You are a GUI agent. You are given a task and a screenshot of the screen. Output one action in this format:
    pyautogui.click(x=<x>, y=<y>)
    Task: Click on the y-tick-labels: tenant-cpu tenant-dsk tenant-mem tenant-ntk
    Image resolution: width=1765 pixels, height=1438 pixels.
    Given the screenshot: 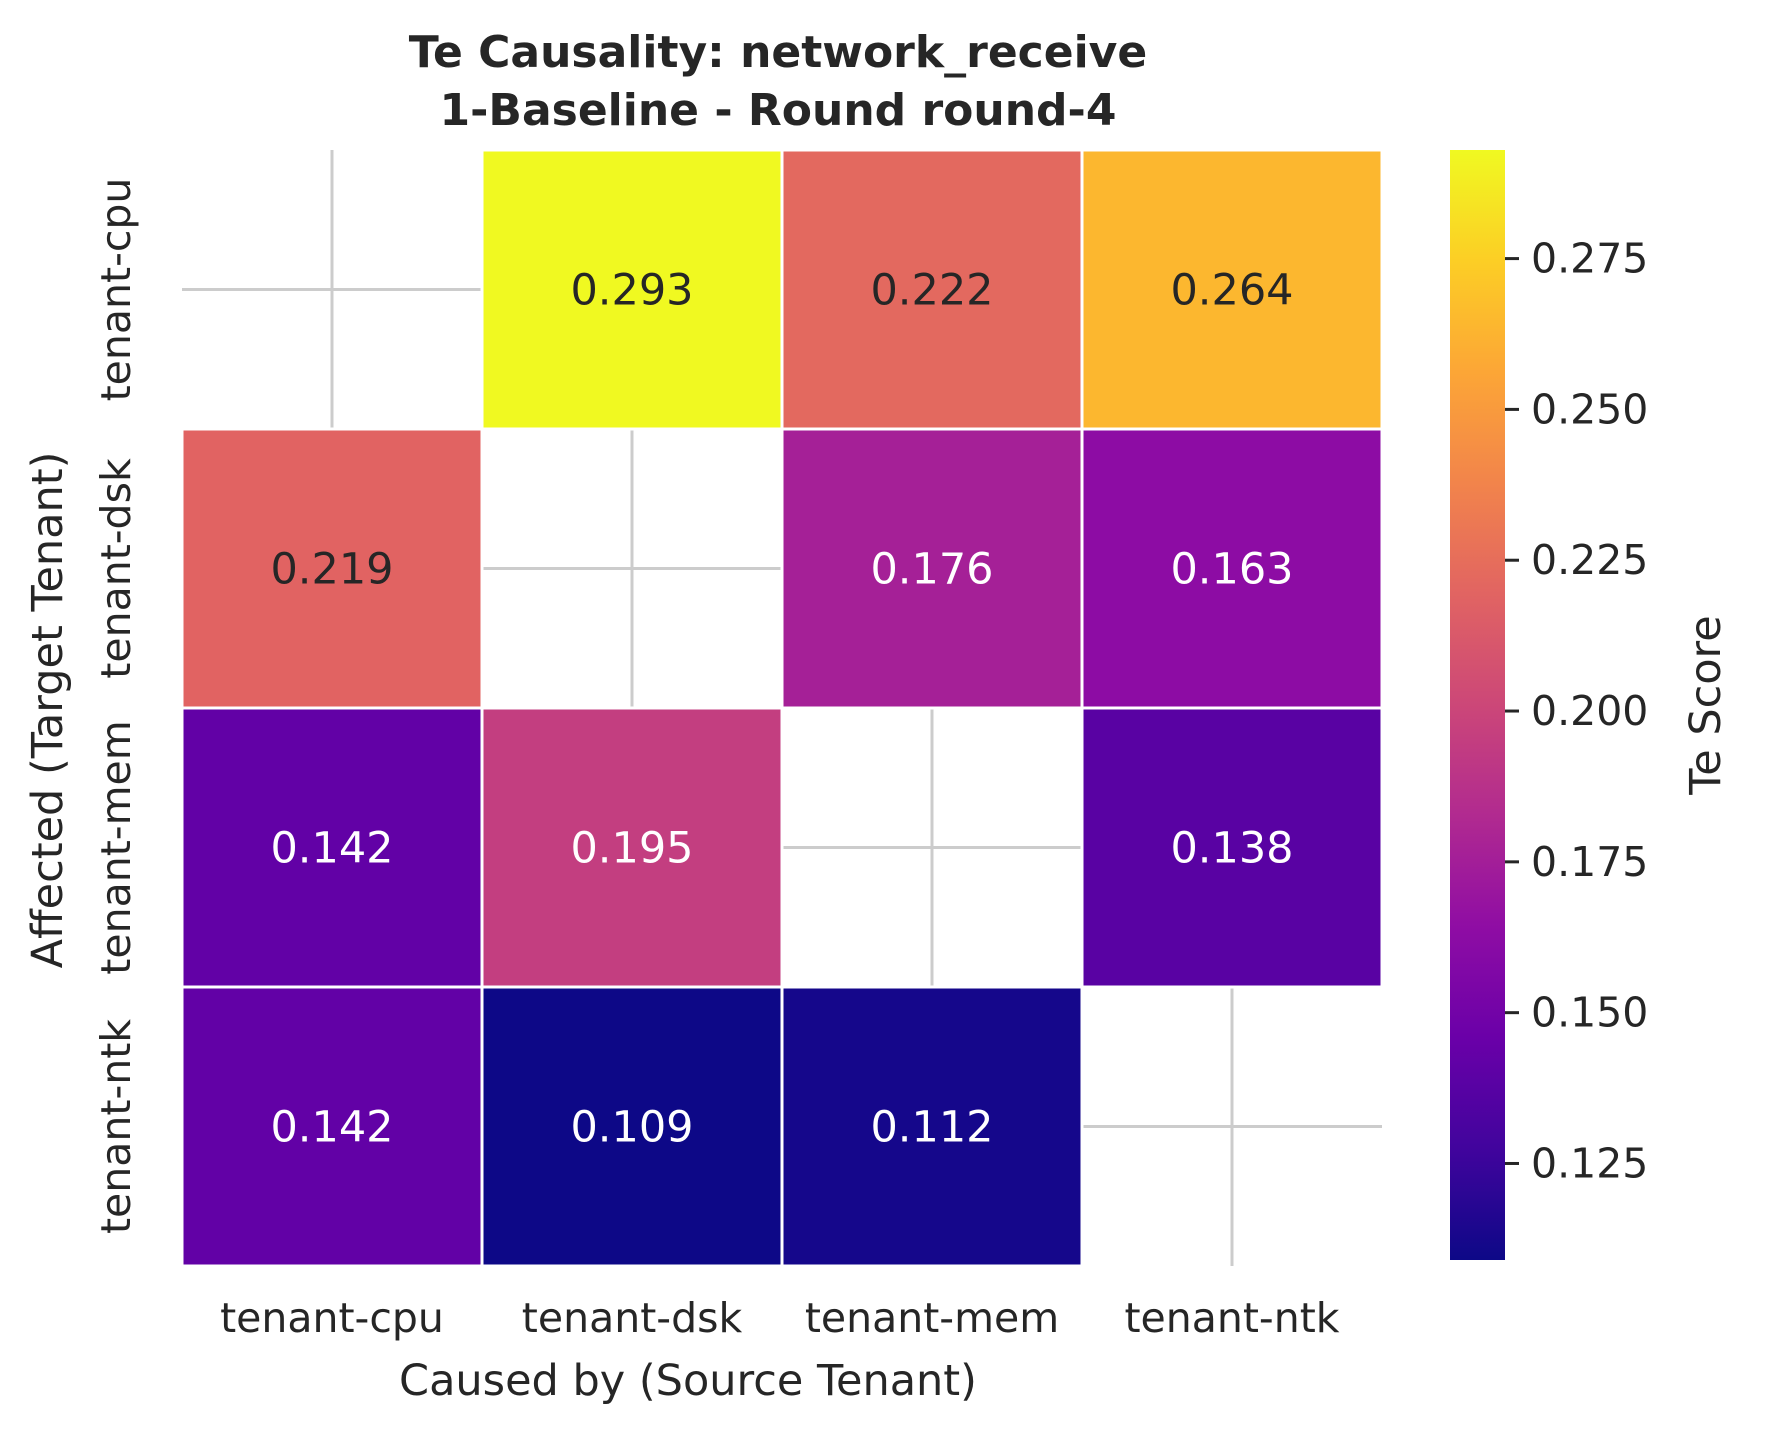 What is the action you would take?
    pyautogui.click(x=116, y=706)
    